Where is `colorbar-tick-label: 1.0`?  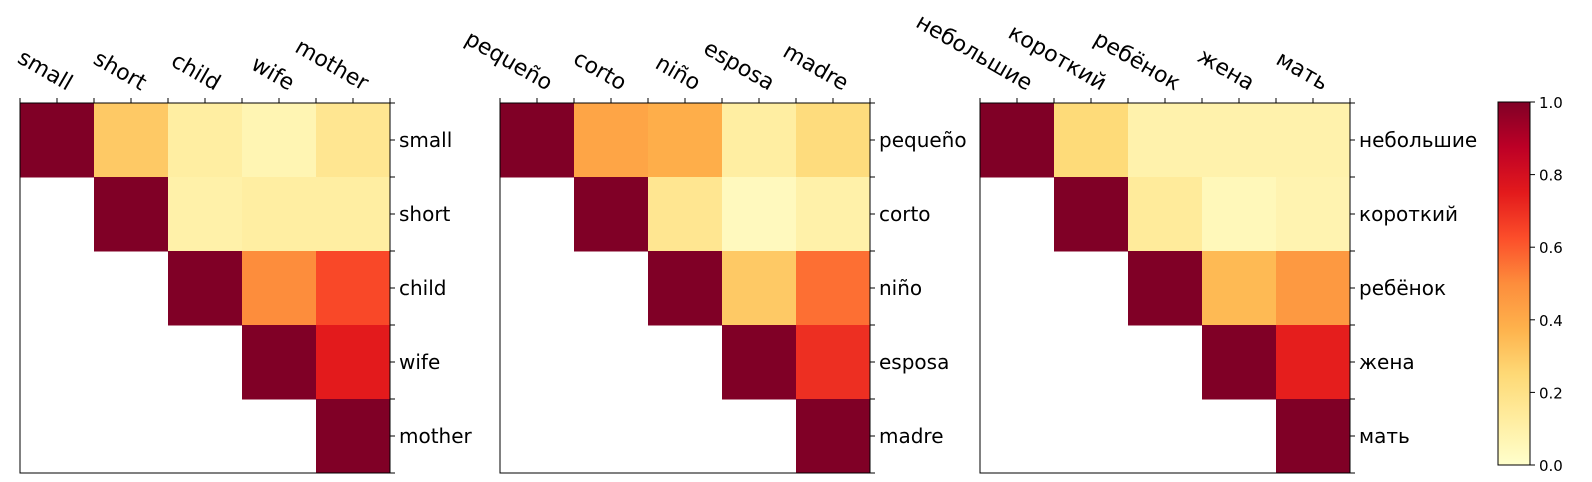 colorbar-tick-label: 1.0 is located at coordinates (1551, 103).